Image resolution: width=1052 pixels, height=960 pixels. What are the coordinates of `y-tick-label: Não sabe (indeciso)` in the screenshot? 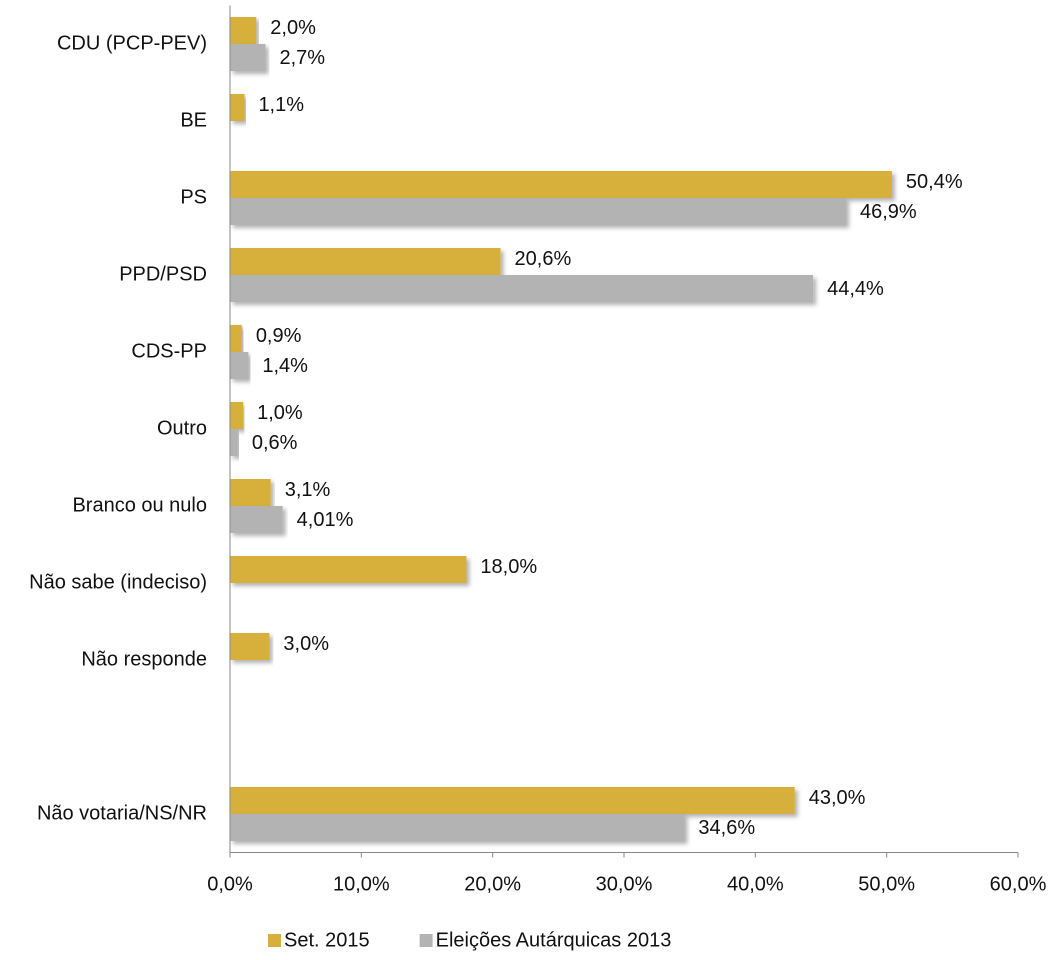 It's located at (118, 582).